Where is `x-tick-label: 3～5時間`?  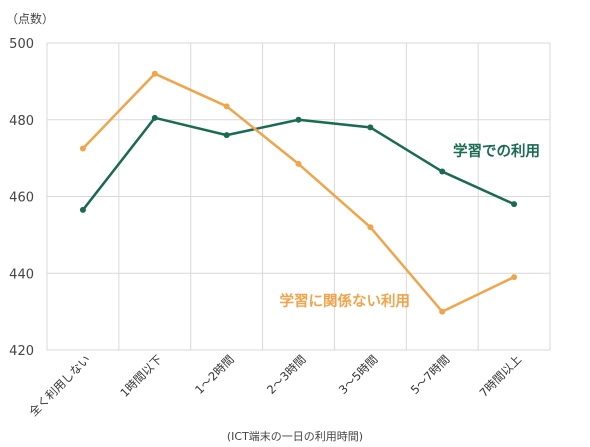 x-tick-label: 3～5時間 is located at coordinates (358, 374).